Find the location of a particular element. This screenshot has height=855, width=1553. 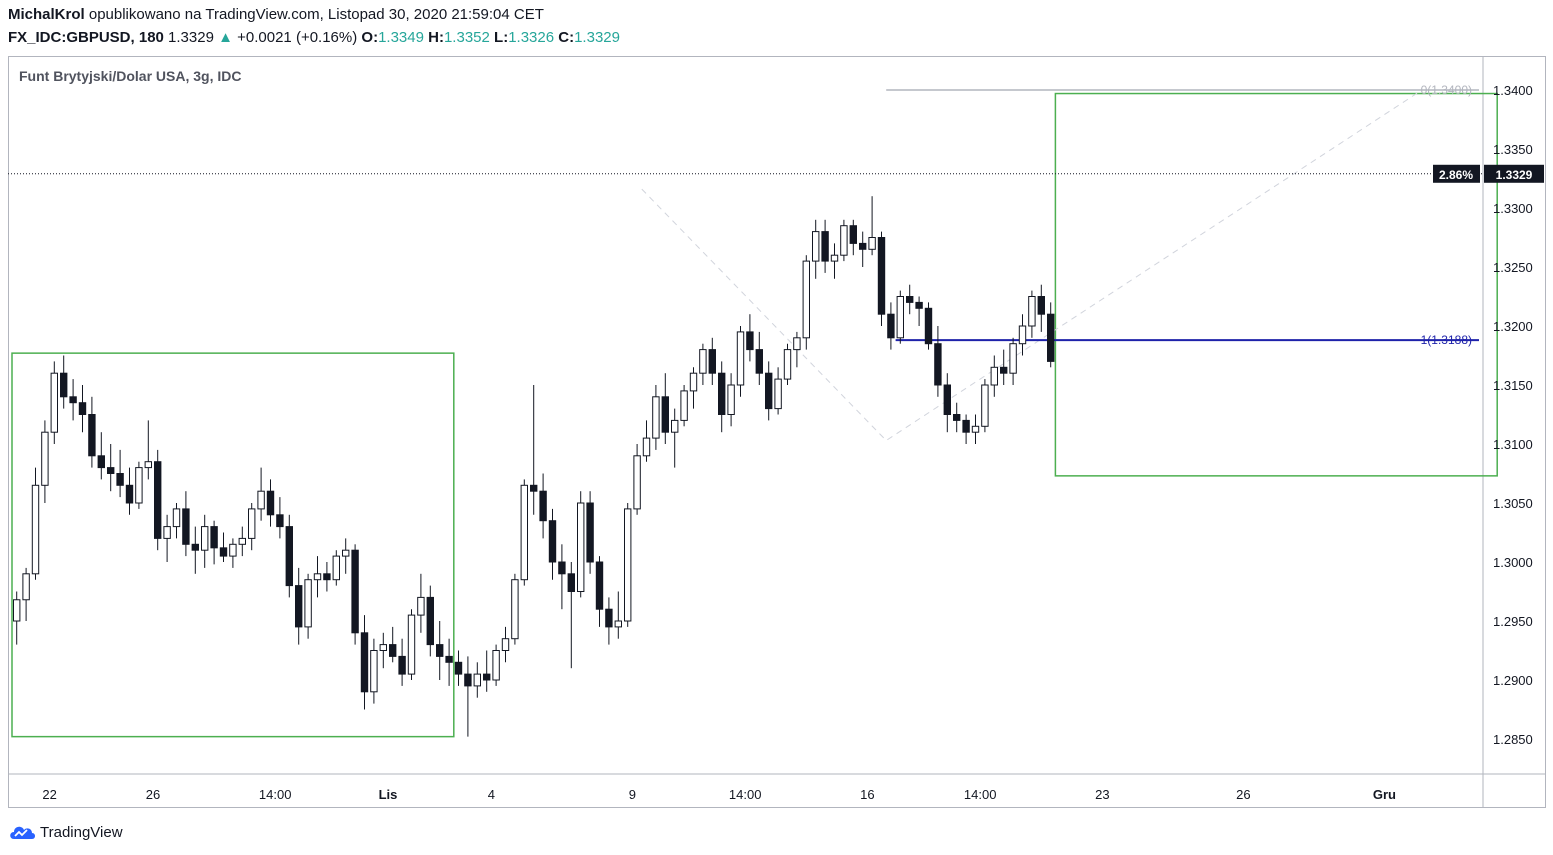

author-name: MichalKrol is located at coordinates (46, 14).